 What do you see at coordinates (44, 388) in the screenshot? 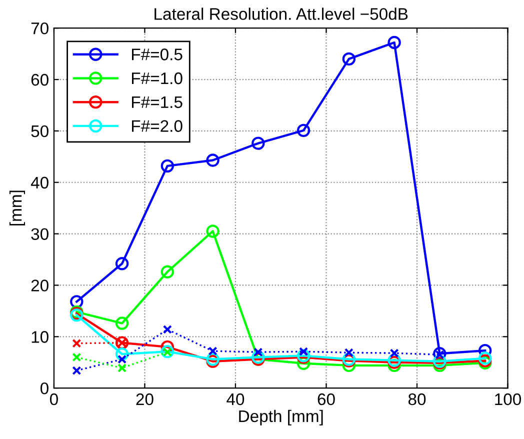
I see `y-tick-label: 0` at bounding box center [44, 388].